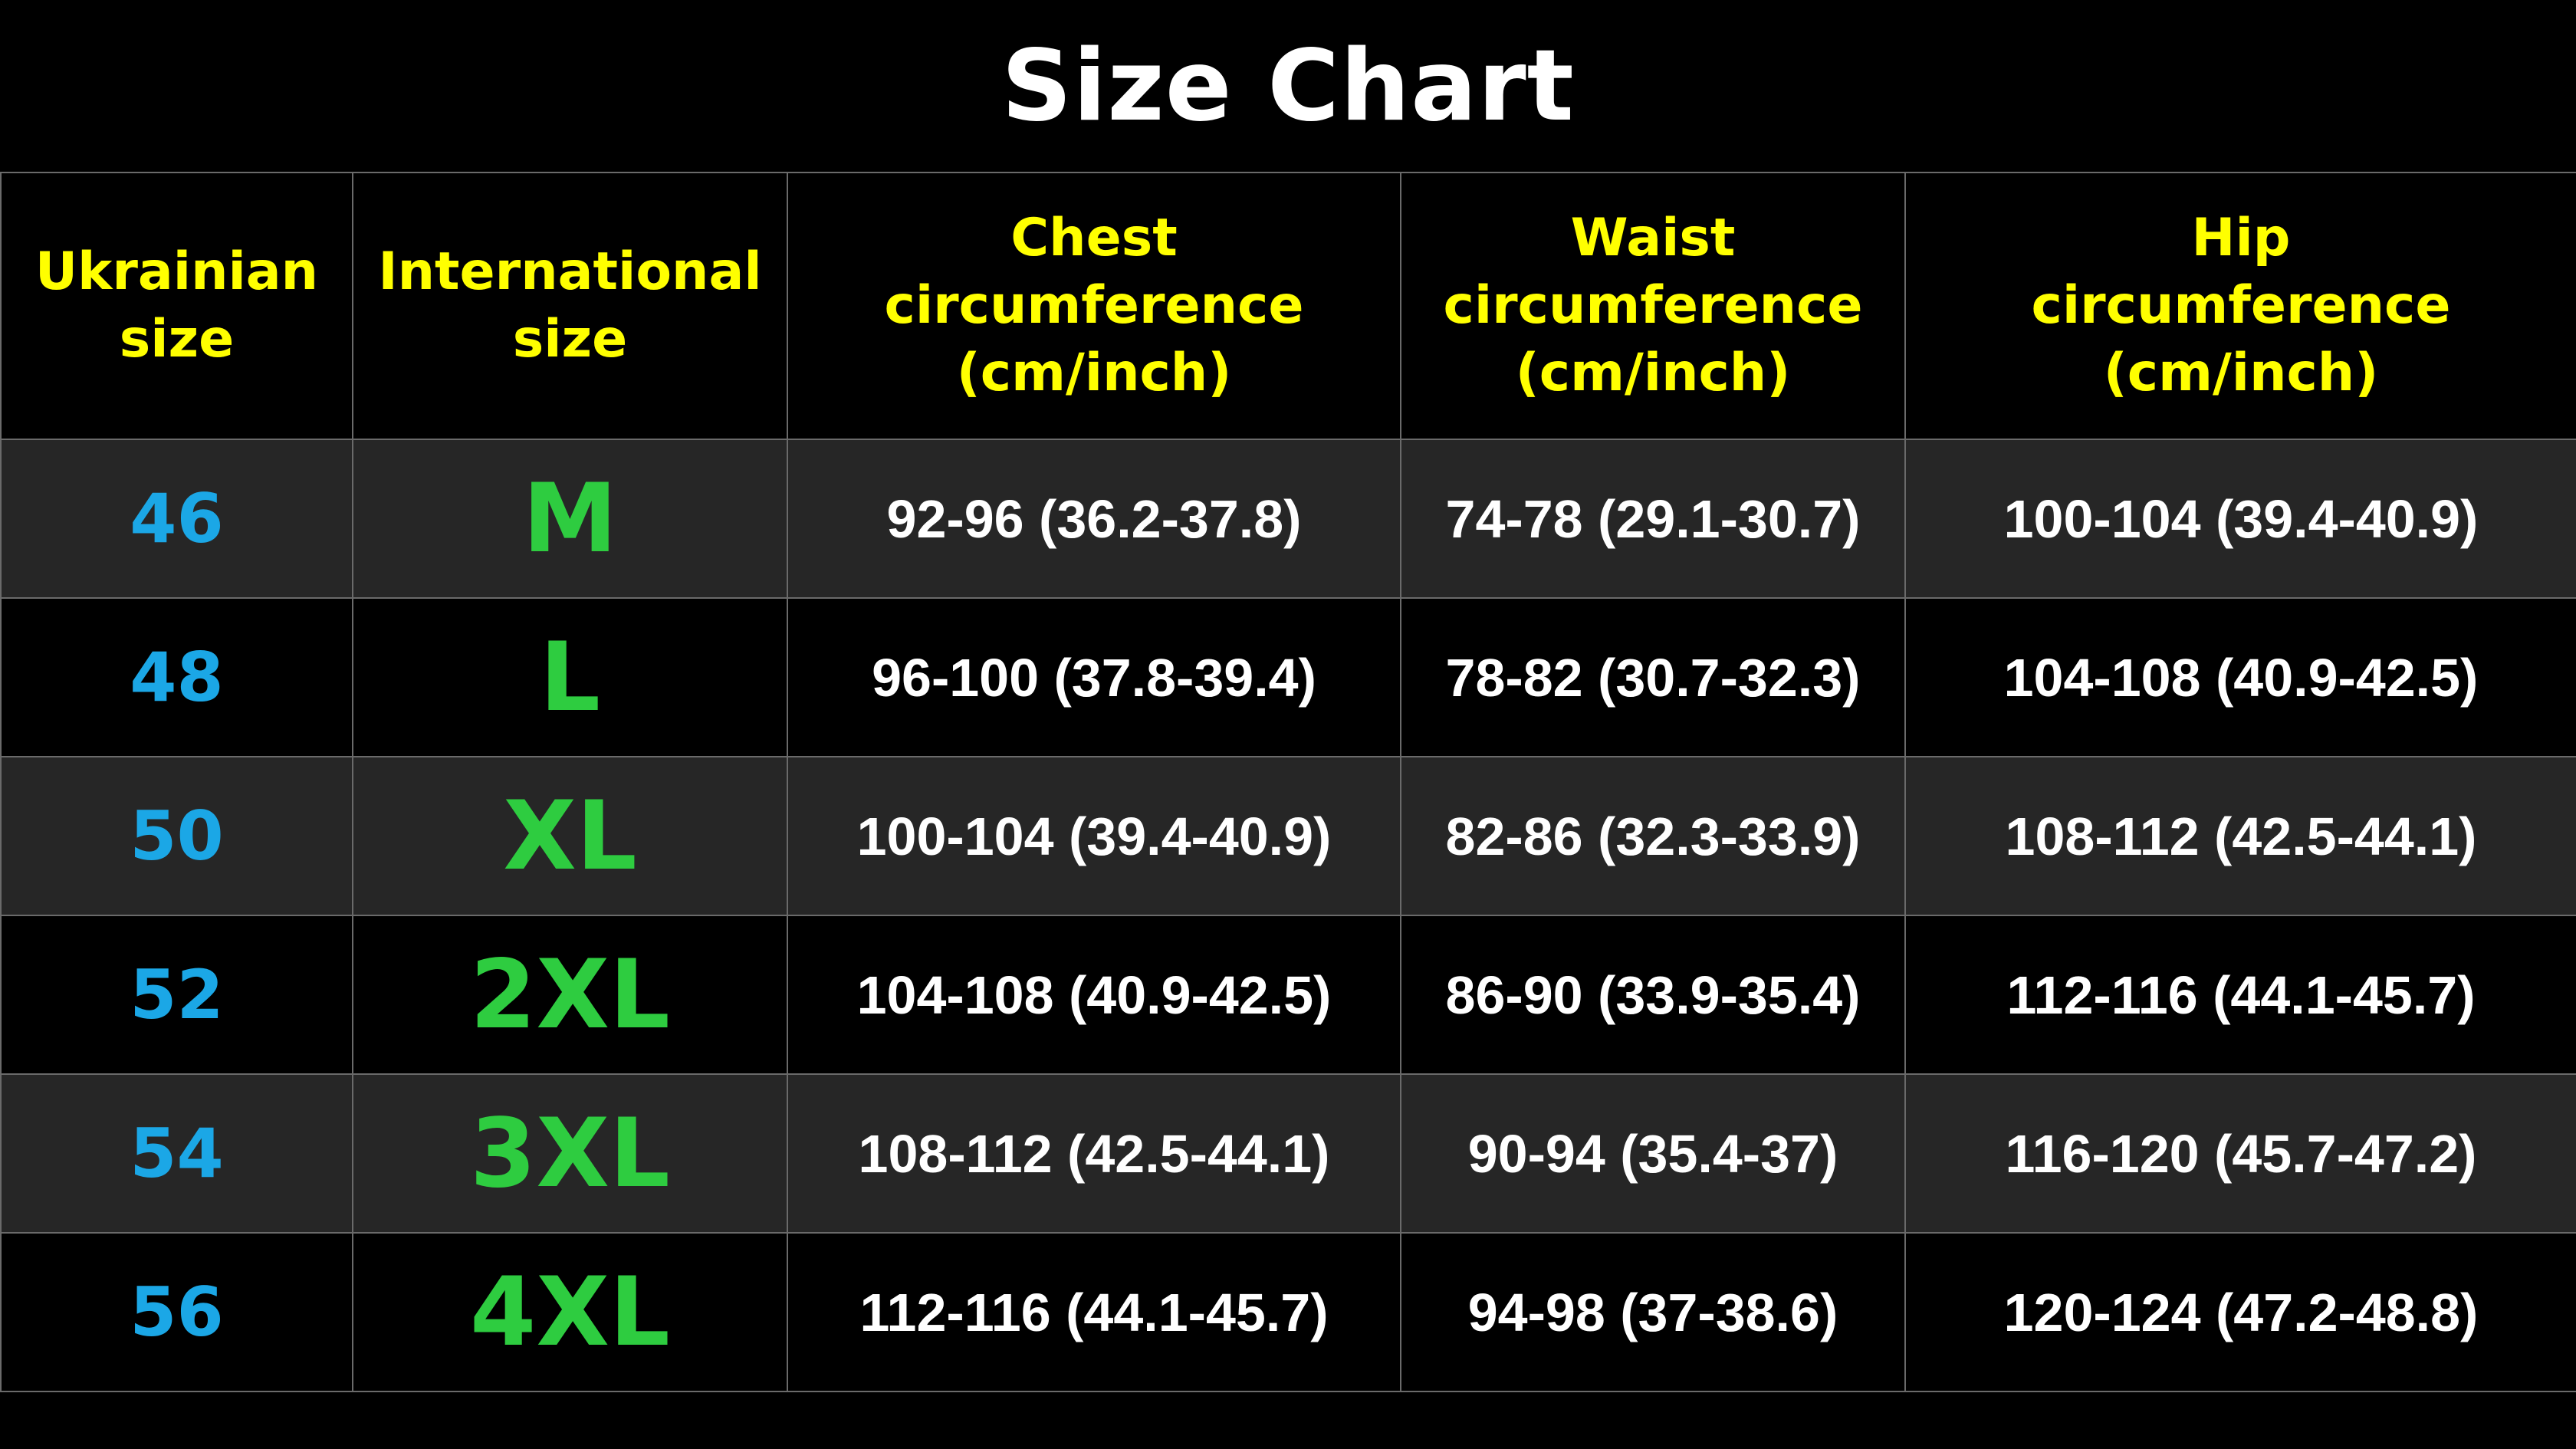 This screenshot has width=2576, height=1449. I want to click on header-international-size: International size, so click(570, 306).